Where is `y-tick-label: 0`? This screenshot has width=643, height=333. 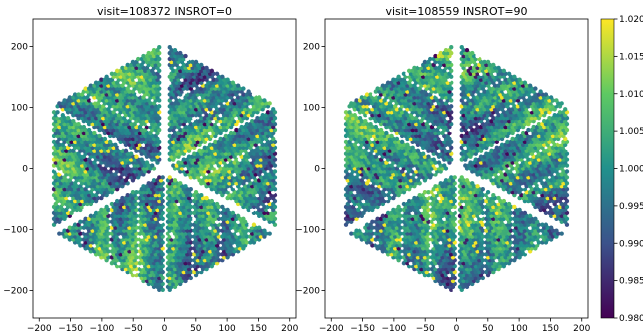
y-tick-label: 0 is located at coordinates (25, 170).